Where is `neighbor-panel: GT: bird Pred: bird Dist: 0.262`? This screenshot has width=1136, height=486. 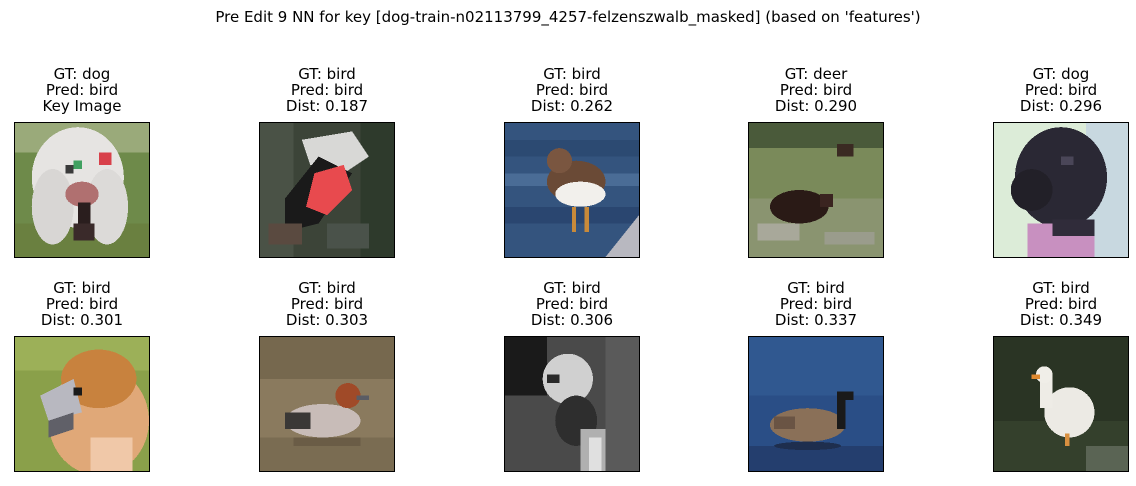 neighbor-panel: GT: bird Pred: bird Dist: 0.262 is located at coordinates (572, 162).